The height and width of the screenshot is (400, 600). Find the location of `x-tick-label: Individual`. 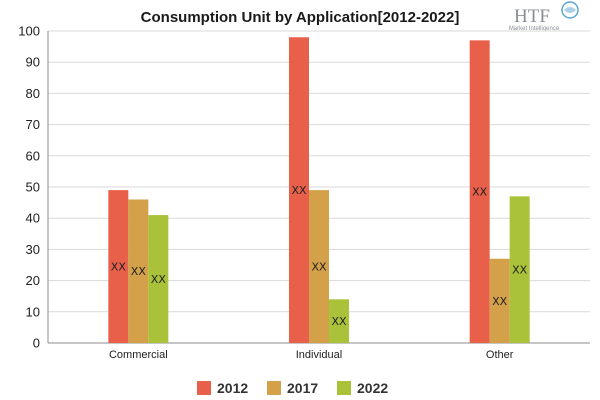

x-tick-label: Individual is located at coordinates (319, 355).